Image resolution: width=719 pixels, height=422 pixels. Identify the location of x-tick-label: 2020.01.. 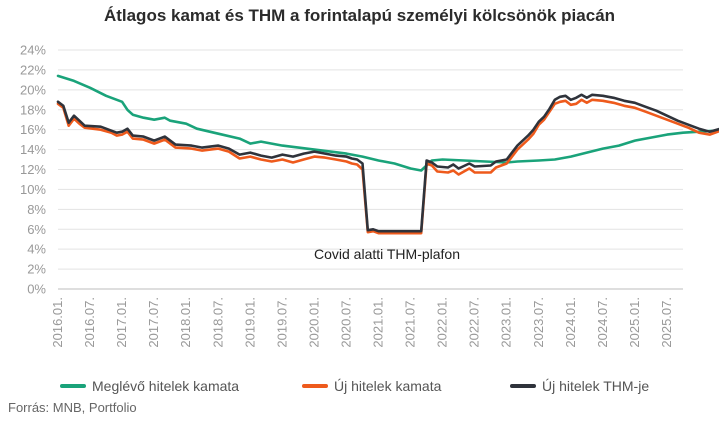
(313, 322).